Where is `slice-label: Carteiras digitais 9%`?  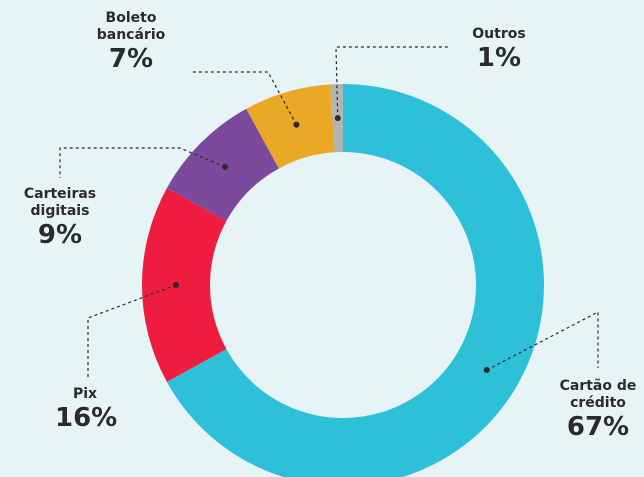 slice-label: Carteiras digitais 9% is located at coordinates (60, 218).